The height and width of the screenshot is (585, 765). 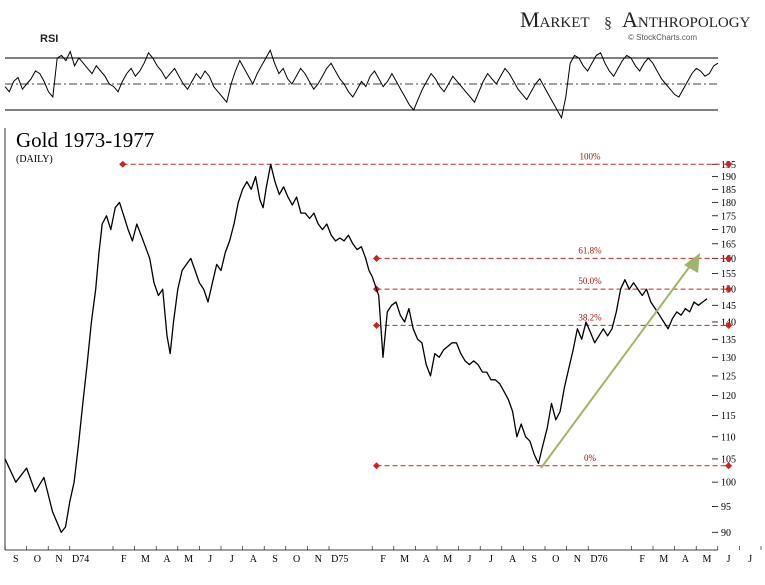 What do you see at coordinates (598, 559) in the screenshot?
I see `x-tick-label: D76` at bounding box center [598, 559].